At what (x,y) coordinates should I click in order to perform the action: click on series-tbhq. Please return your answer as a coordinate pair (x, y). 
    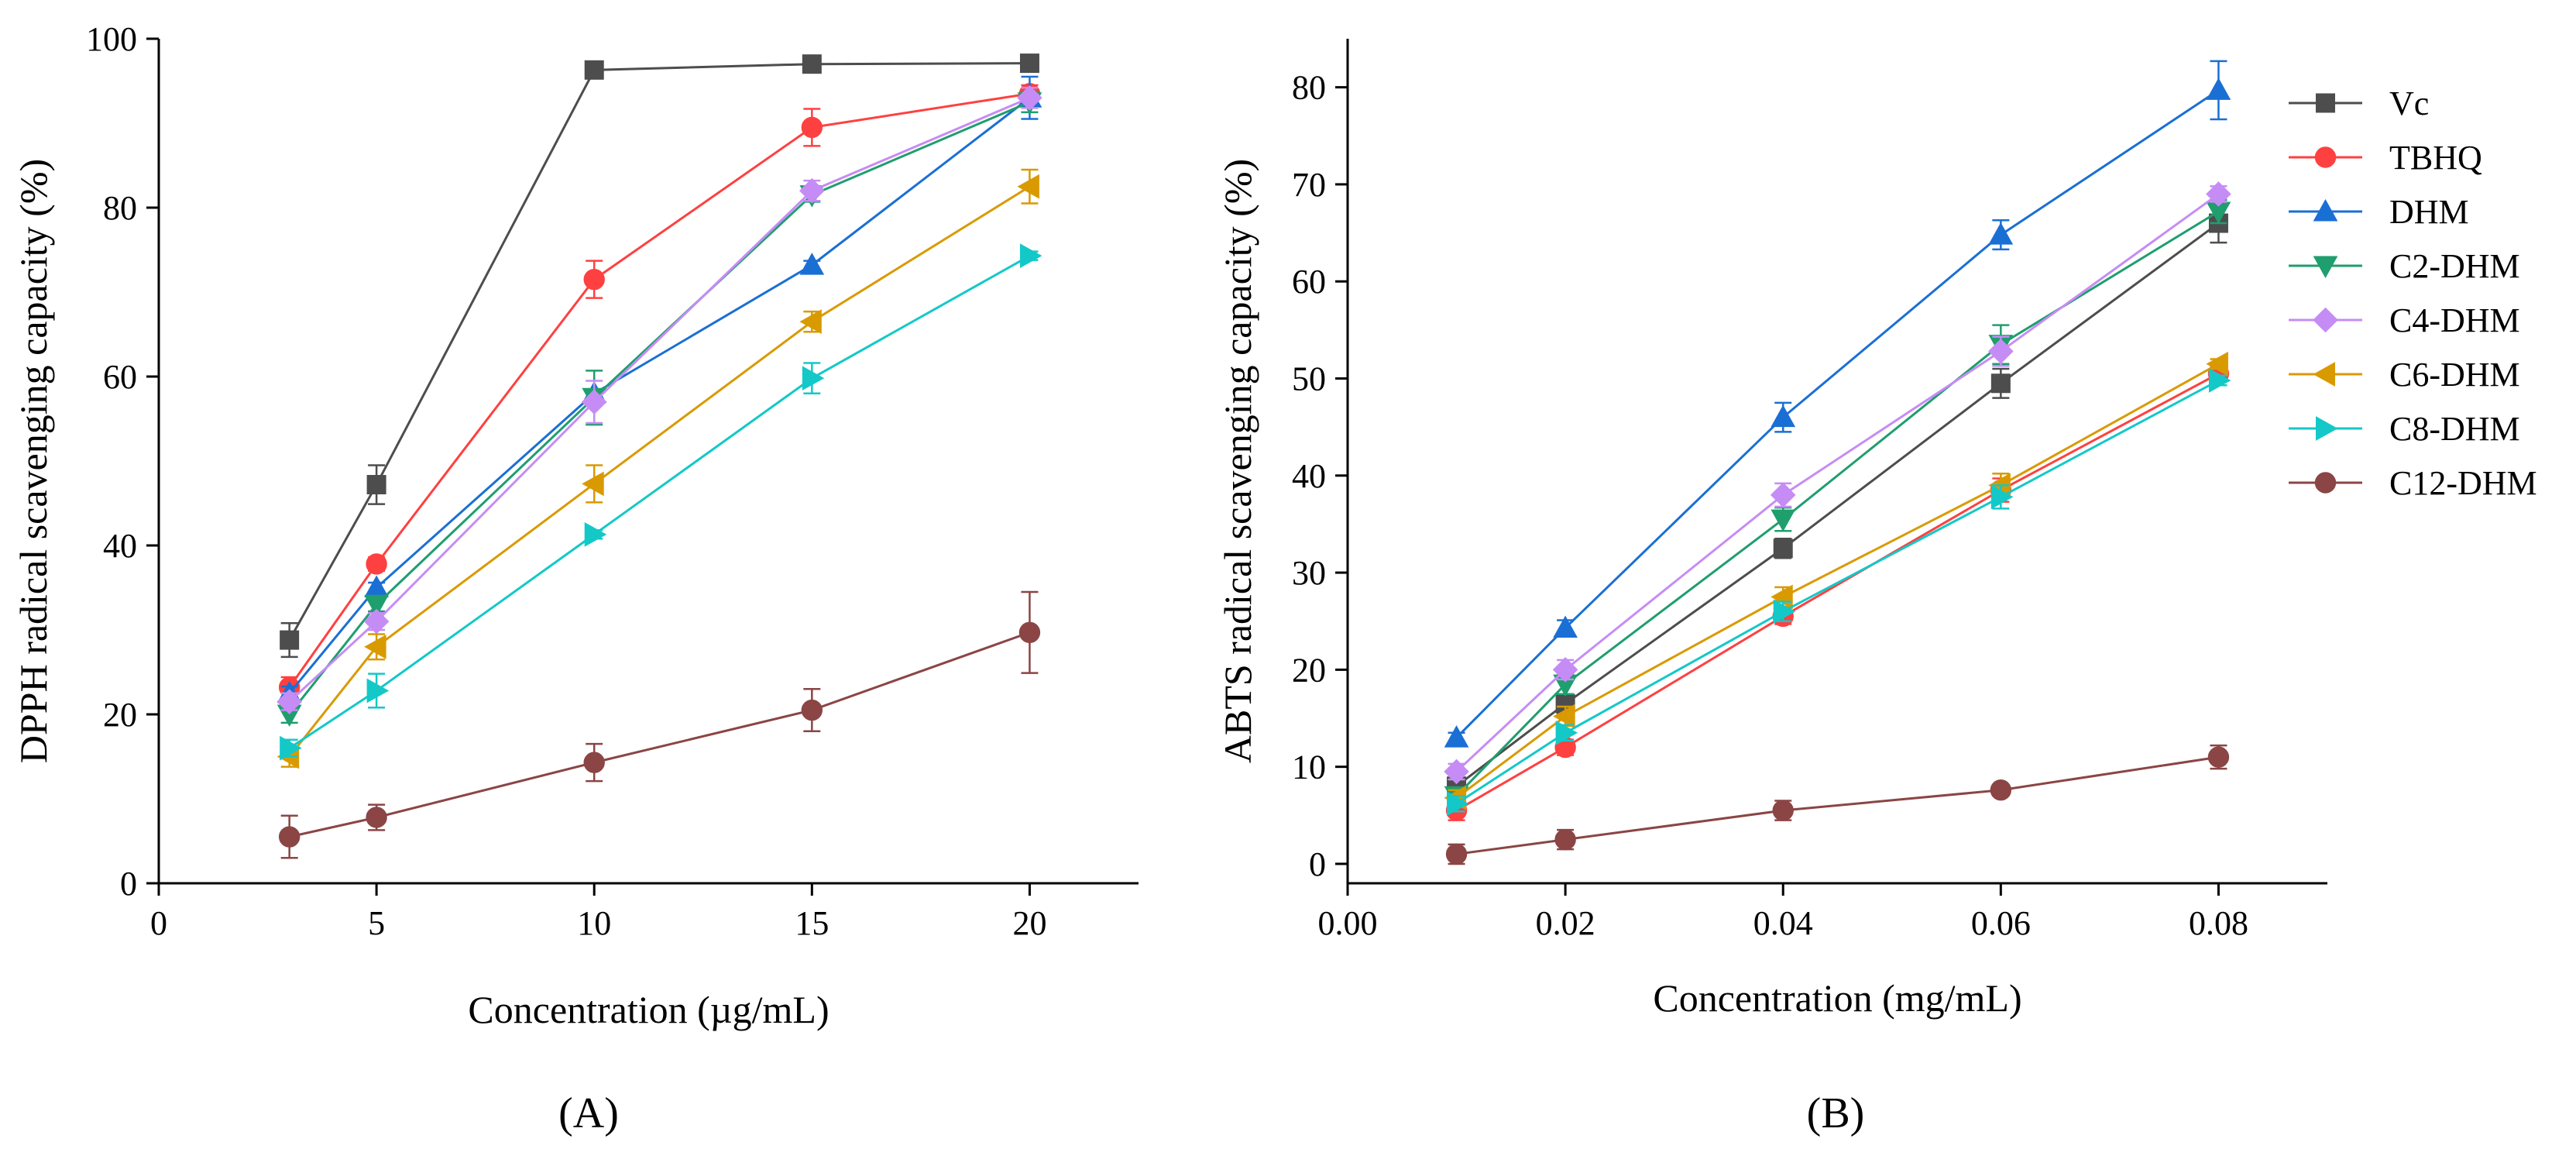
    Looking at the image, I should click on (1838, 592).